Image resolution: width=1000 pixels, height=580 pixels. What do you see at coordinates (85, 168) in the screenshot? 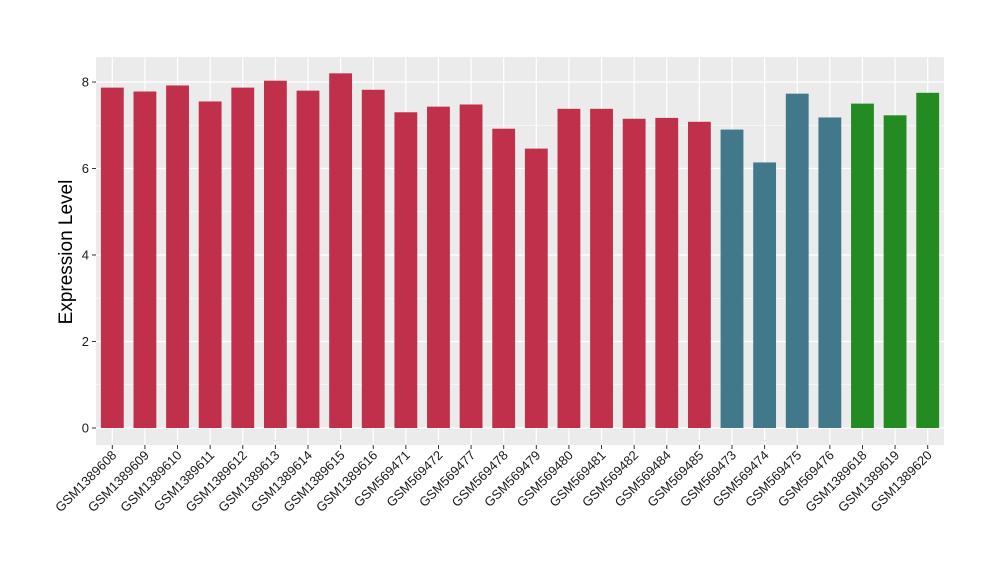
I see `y-tick-label: 6` at bounding box center [85, 168].